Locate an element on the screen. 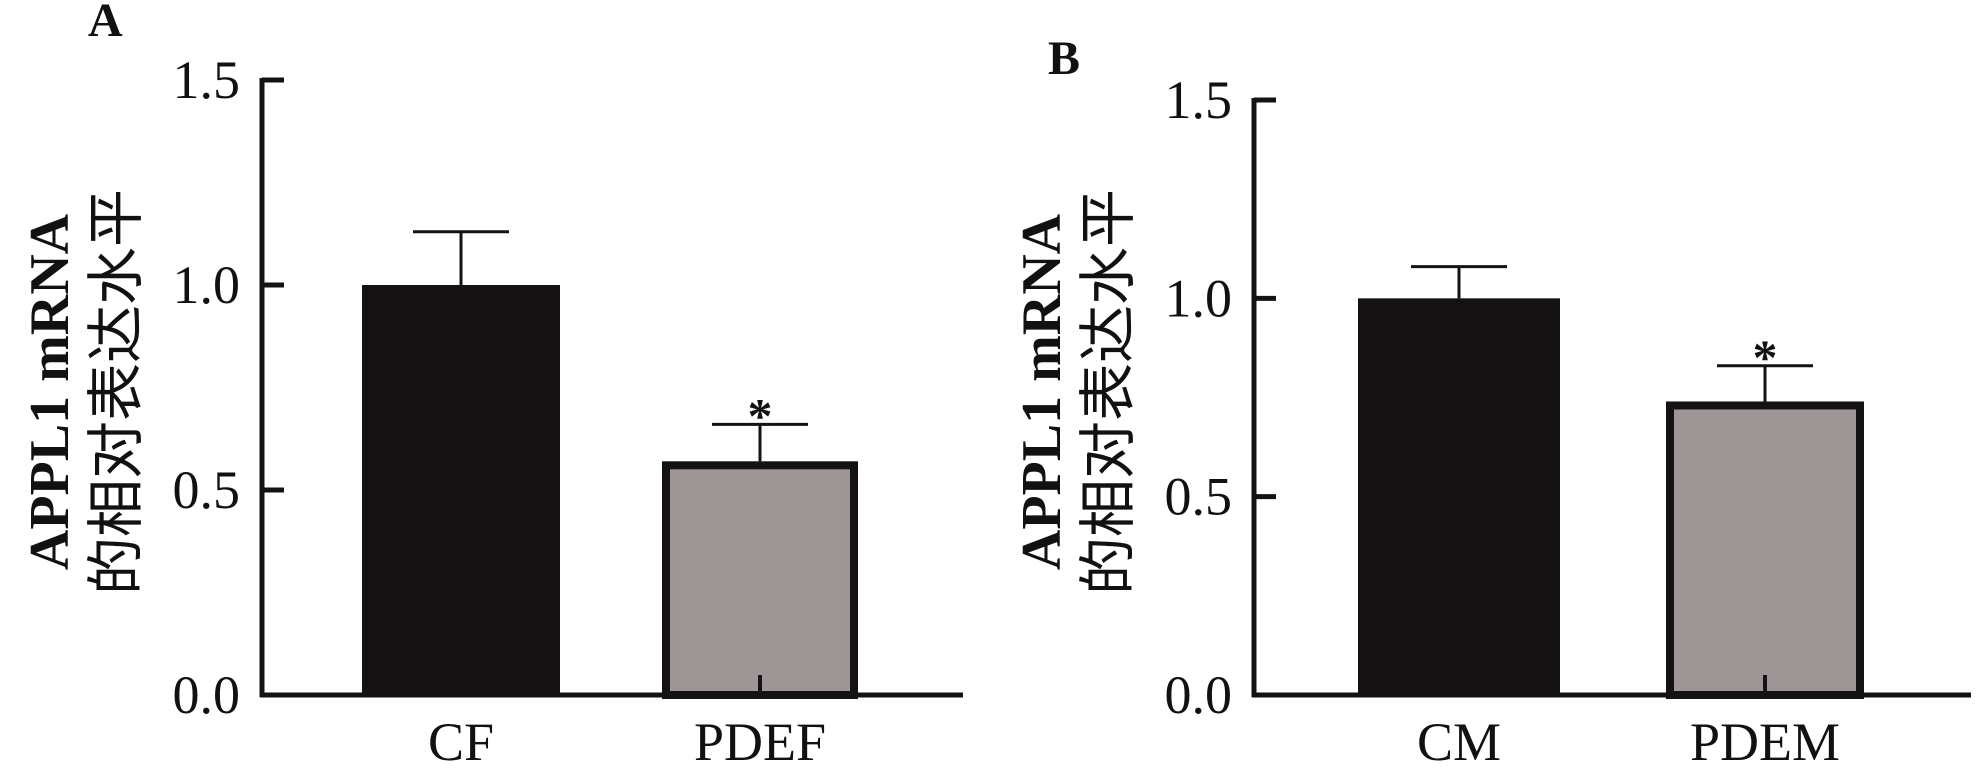 Image resolution: width=1984 pixels, height=774 pixels. bar-cm is located at coordinates (1459, 496).